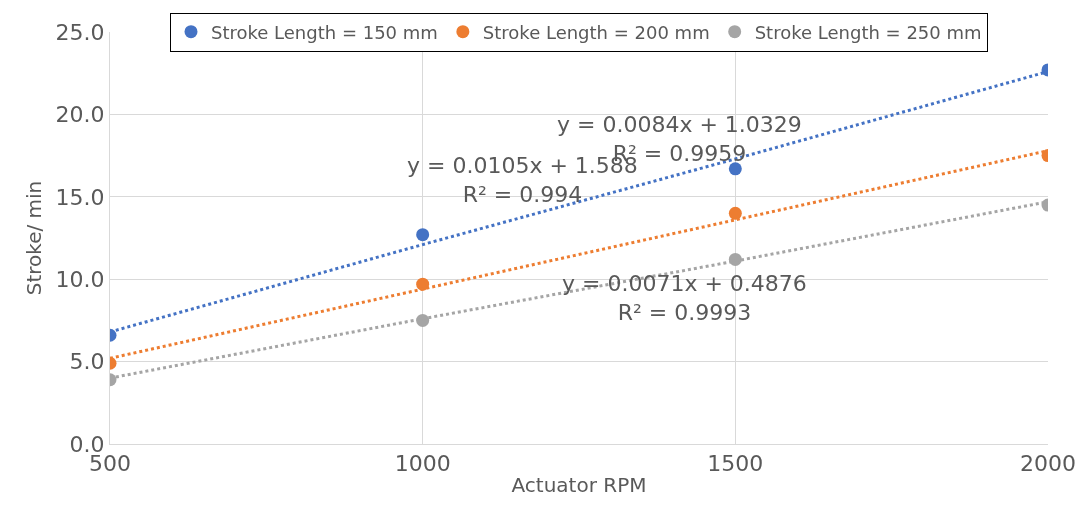 The height and width of the screenshot is (514, 1088). I want to click on y-tick-label: 10.0, so click(80, 279).